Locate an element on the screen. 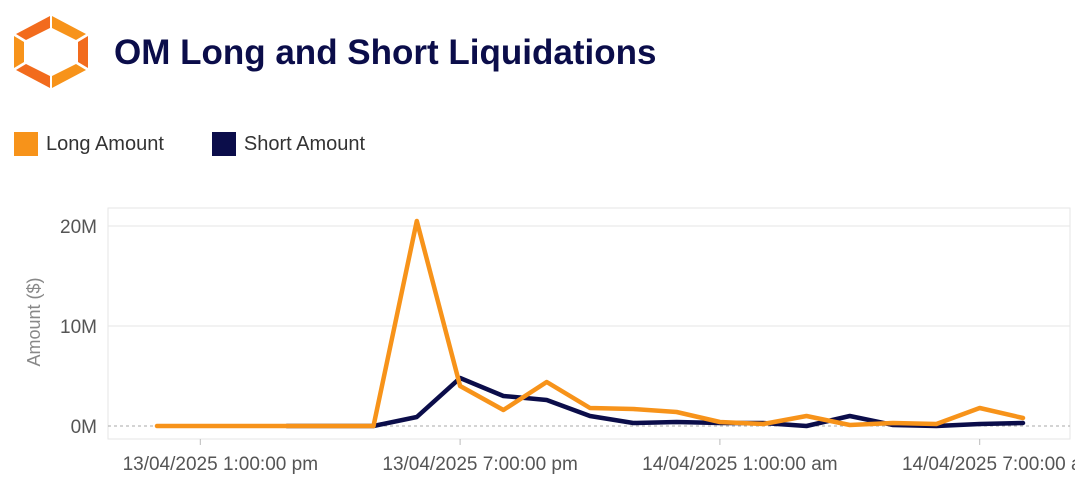 The height and width of the screenshot is (483, 1075). chart-header: OM Long and Short Liquidations is located at coordinates (334, 52).